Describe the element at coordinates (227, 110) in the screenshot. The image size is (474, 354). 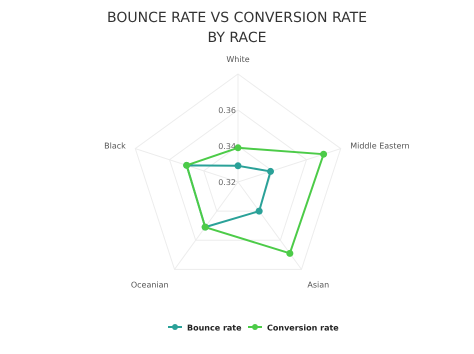
I see `y-tick-label: 0.36` at that location.